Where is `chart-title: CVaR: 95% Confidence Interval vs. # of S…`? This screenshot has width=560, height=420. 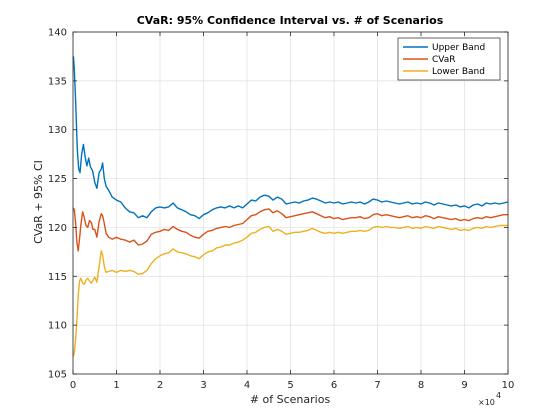
chart-title: CVaR: 95% Confidence Interval vs. # of S… is located at coordinates (290, 20).